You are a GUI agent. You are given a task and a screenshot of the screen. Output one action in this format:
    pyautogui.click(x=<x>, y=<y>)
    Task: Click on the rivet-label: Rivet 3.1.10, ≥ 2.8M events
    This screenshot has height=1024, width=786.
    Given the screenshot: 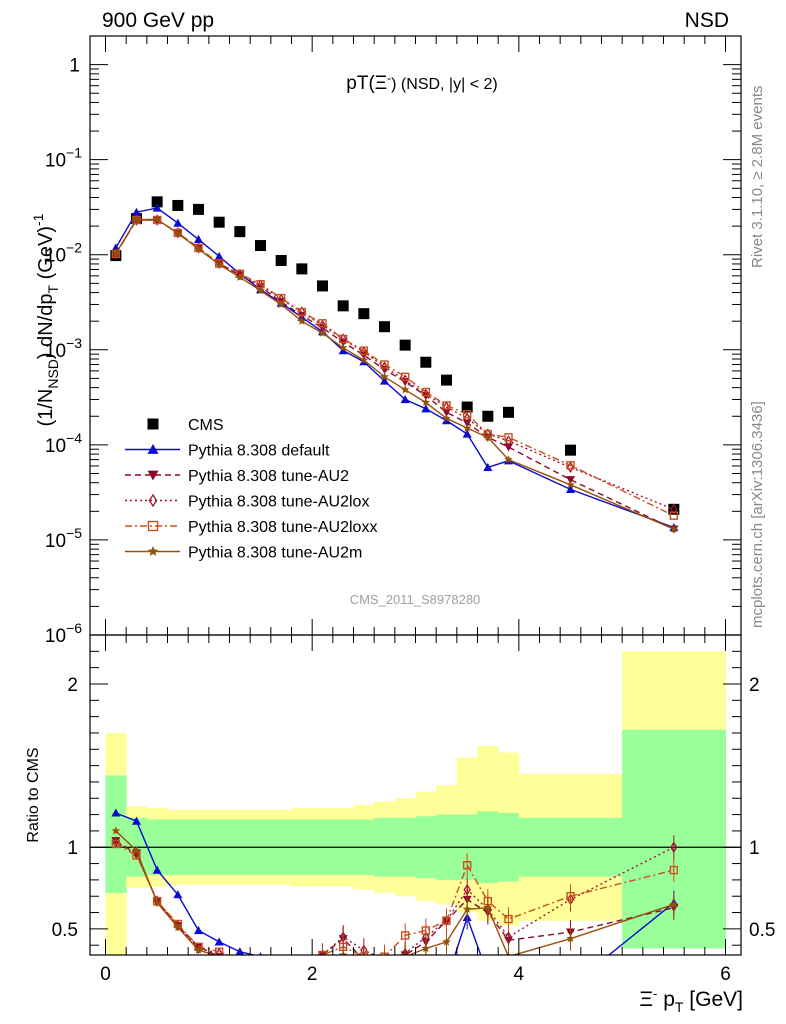 What is the action you would take?
    pyautogui.click(x=757, y=177)
    